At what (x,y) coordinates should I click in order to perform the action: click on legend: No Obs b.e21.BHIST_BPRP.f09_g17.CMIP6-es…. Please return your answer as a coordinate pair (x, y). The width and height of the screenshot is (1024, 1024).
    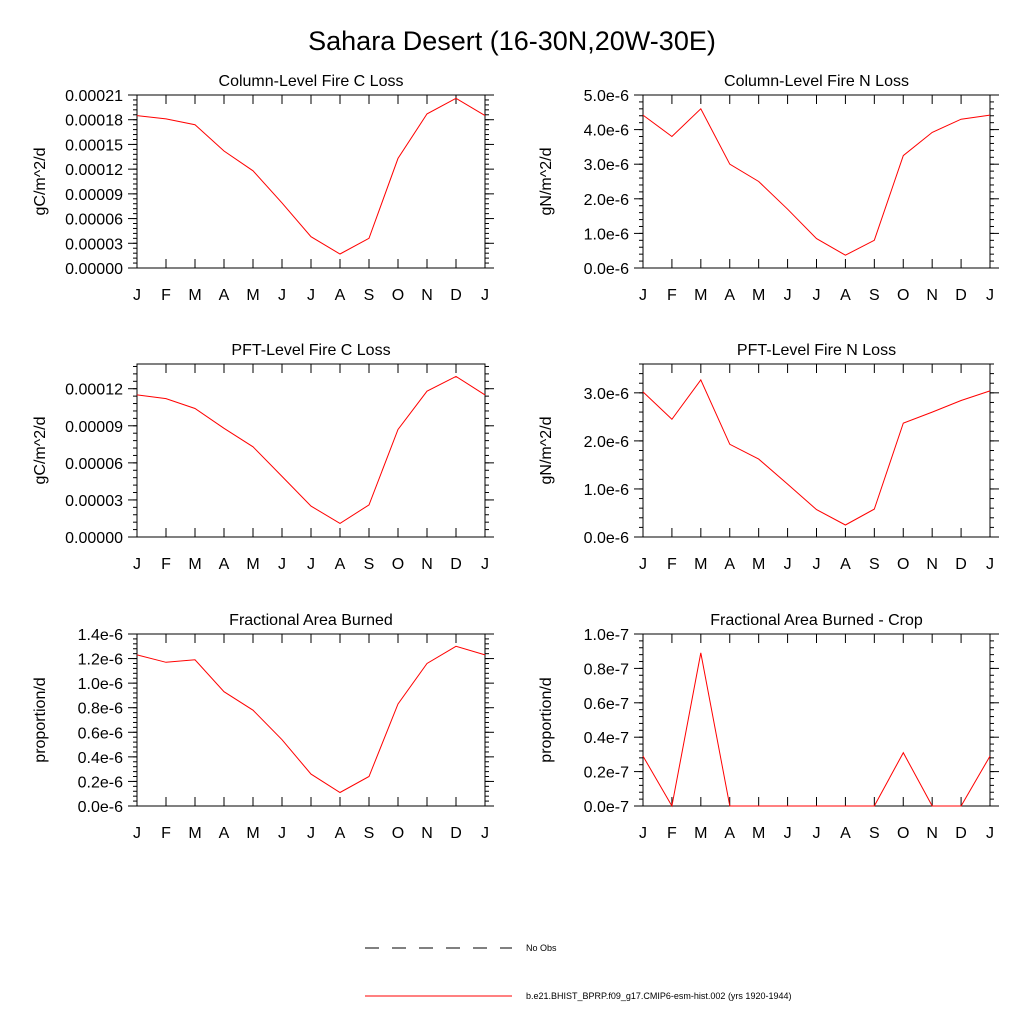
    Looking at the image, I should click on (578, 972).